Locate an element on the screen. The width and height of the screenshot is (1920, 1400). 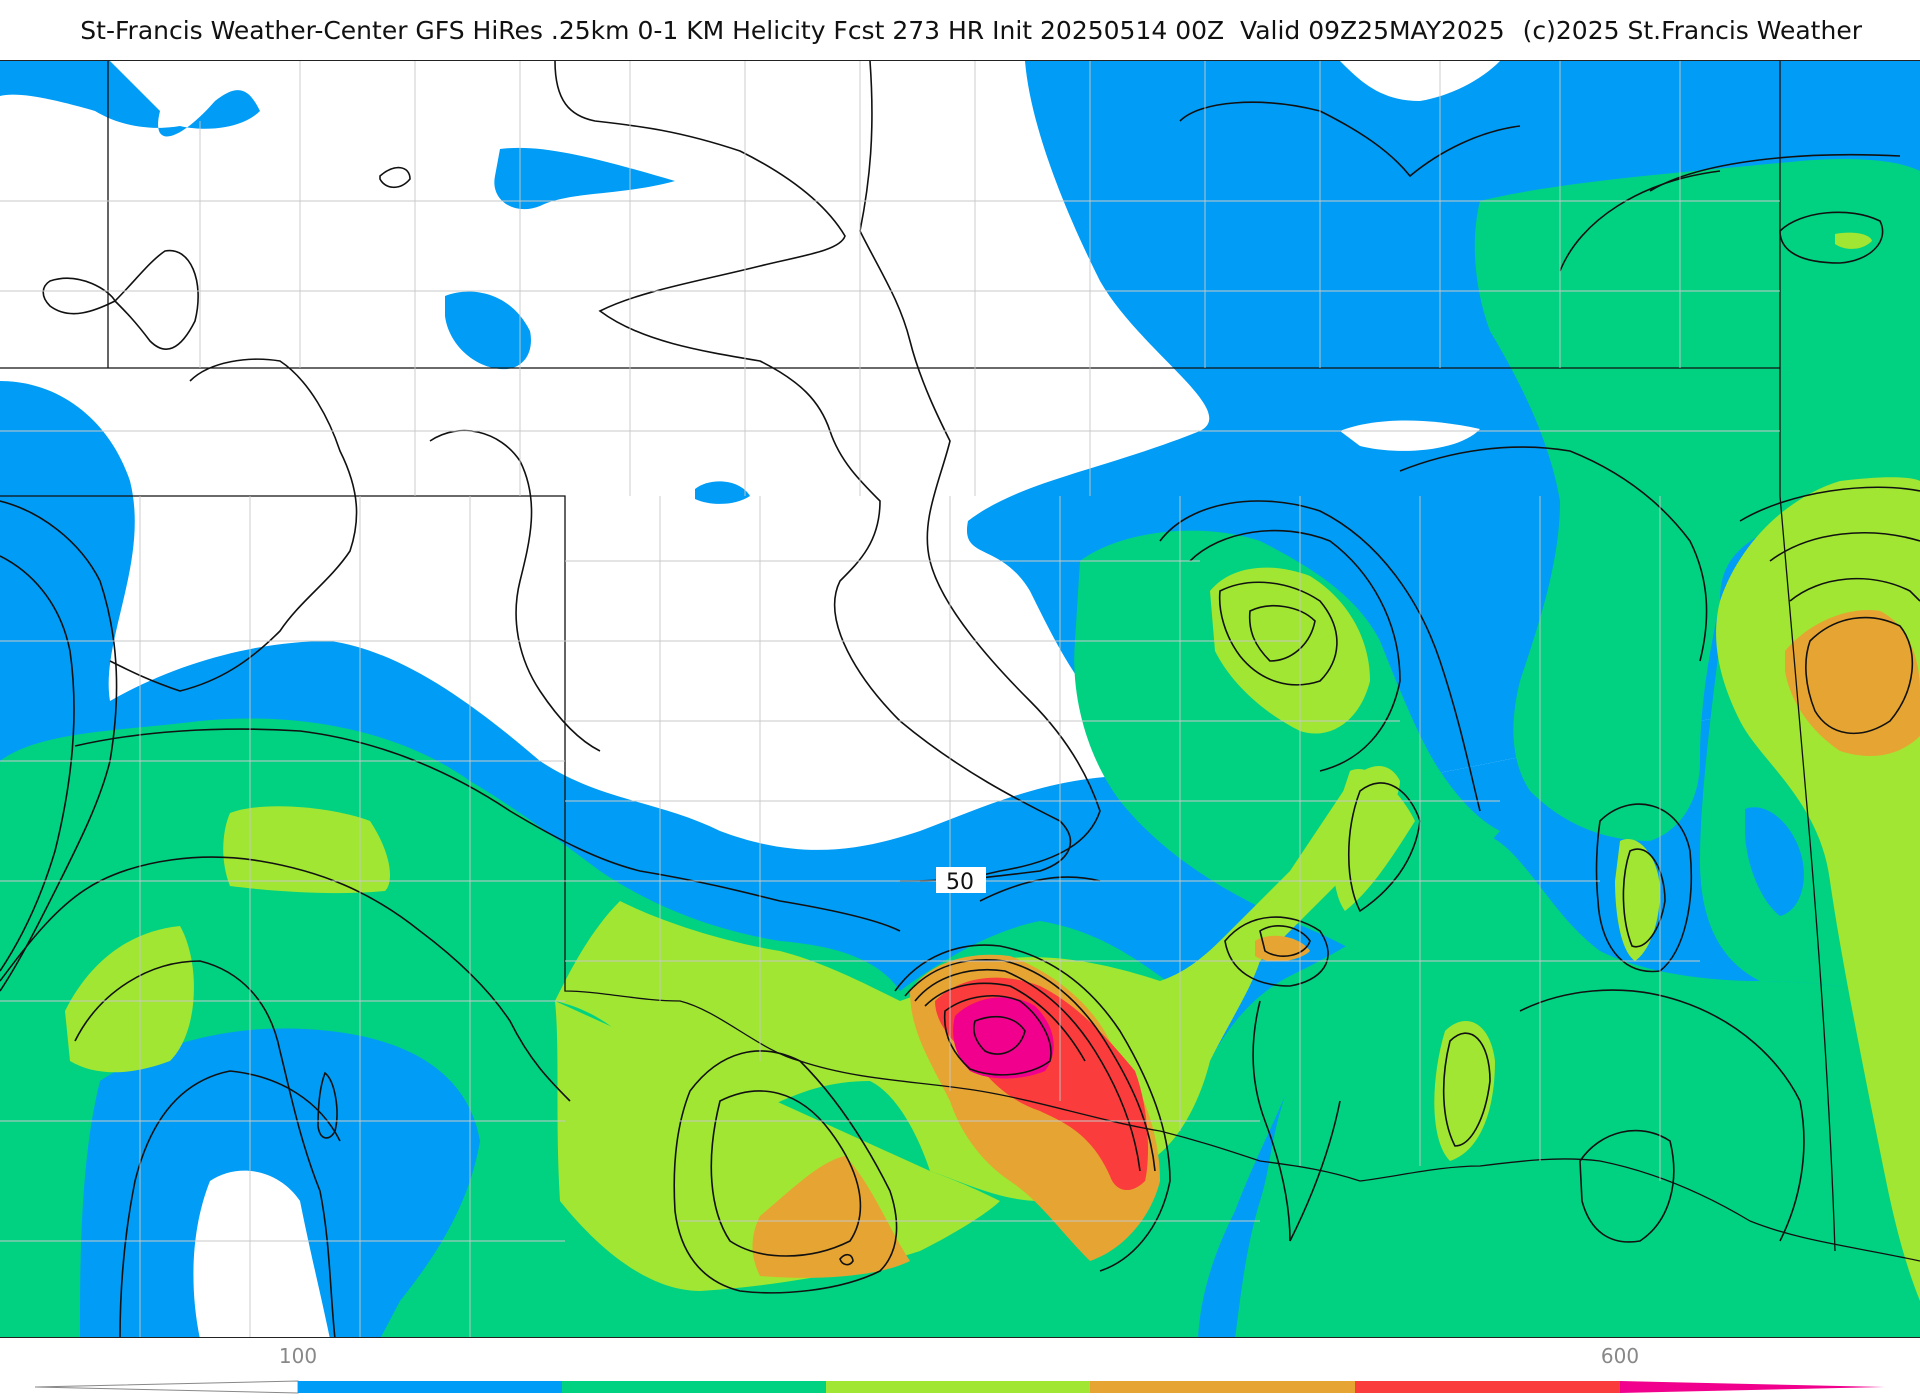
color-legend: 100 600 is located at coordinates (960, 1369).